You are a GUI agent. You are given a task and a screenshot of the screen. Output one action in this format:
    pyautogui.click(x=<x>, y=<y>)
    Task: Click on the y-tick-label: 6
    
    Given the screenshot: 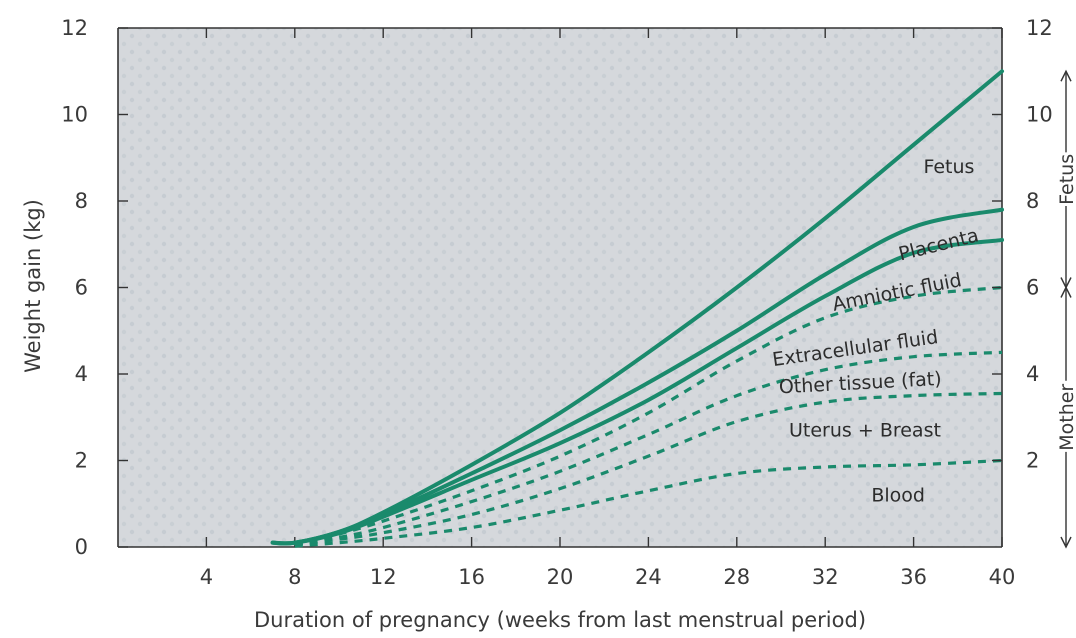 What is the action you would take?
    pyautogui.click(x=81, y=288)
    